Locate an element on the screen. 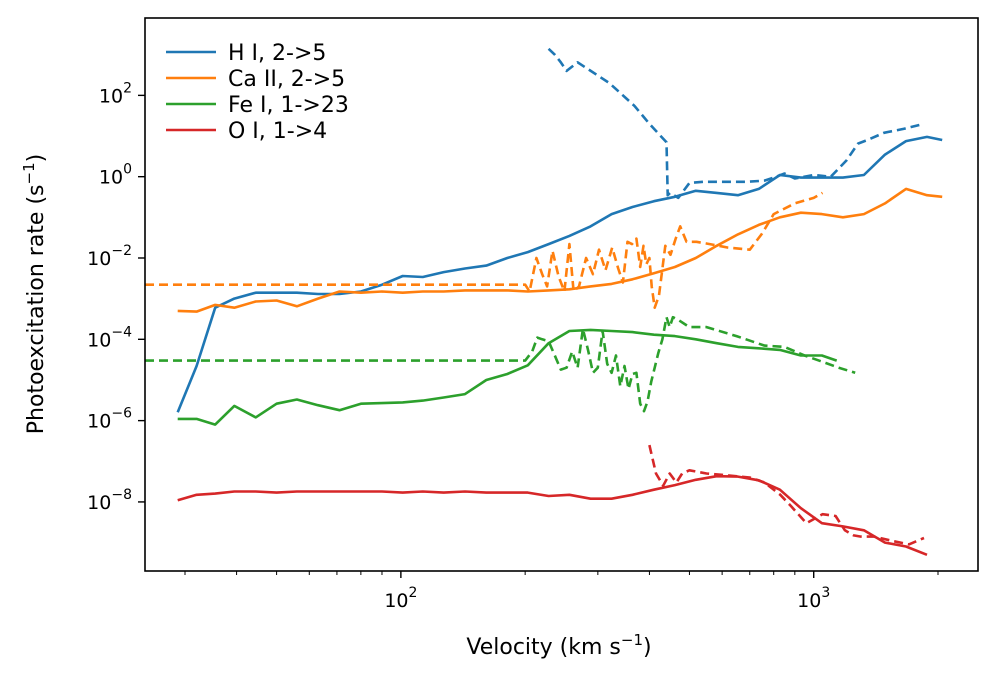 The width and height of the screenshot is (997, 681). legend-label-1: Ca II, 2->5 is located at coordinates (286, 79).